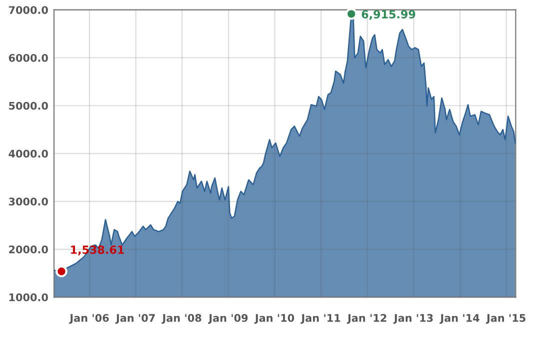 This screenshot has width=540, height=340. What do you see at coordinates (506, 319) in the screenshot?
I see `x-tick-label: Jan '15` at bounding box center [506, 319].